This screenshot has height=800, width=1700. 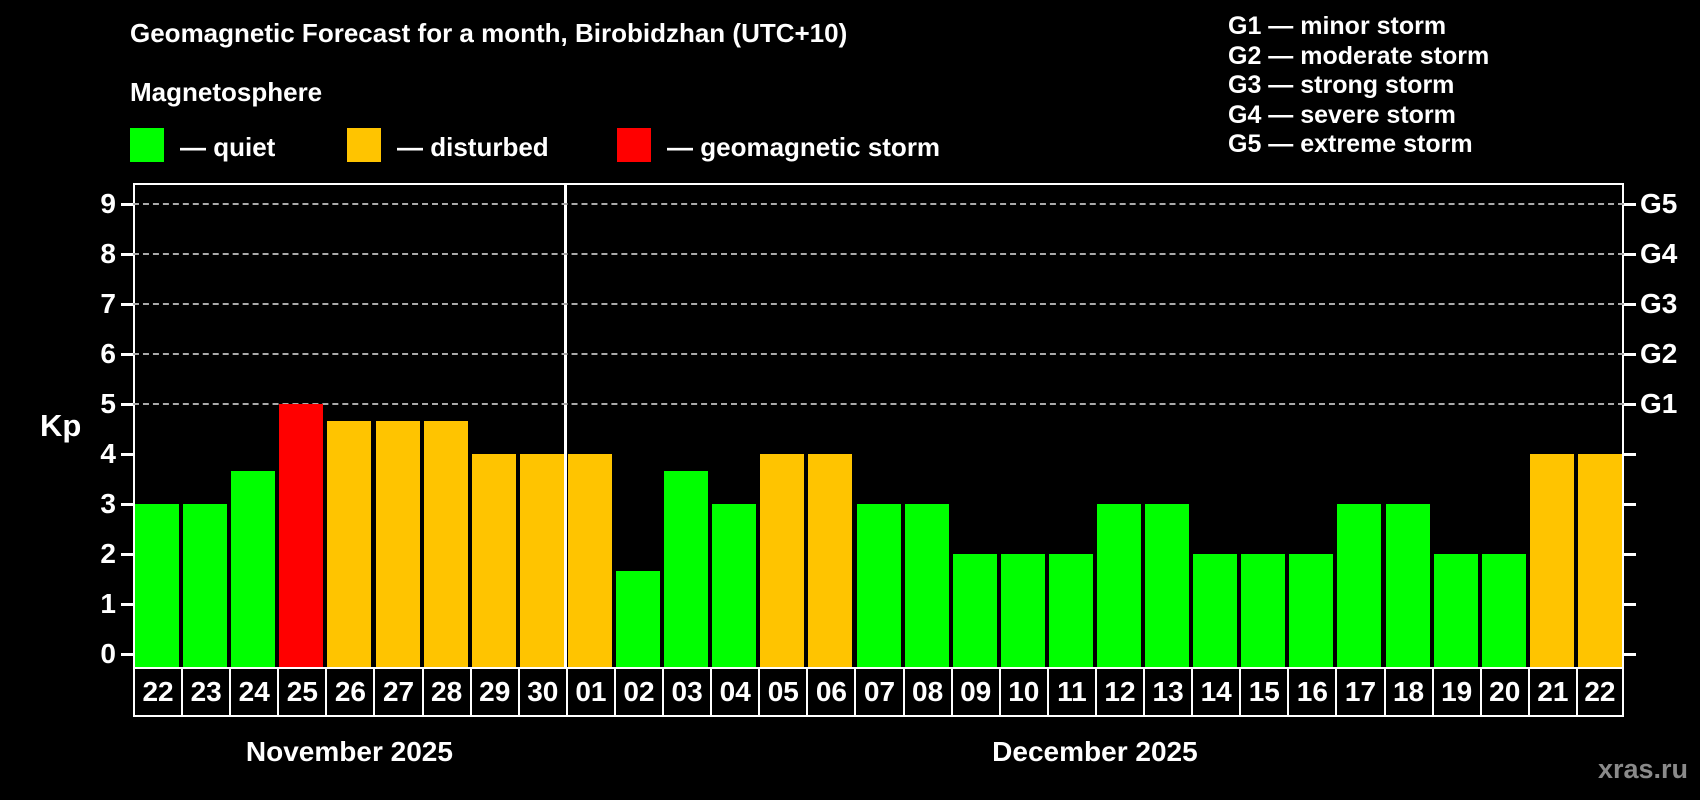 I want to click on date-cell-dec-05: 05, so click(x=783, y=692).